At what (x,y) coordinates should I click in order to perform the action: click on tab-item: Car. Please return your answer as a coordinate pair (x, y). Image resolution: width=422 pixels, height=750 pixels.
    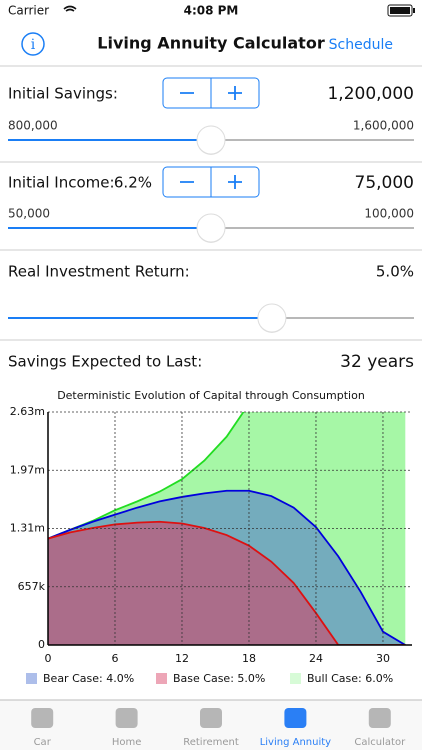
    Looking at the image, I should click on (42, 728).